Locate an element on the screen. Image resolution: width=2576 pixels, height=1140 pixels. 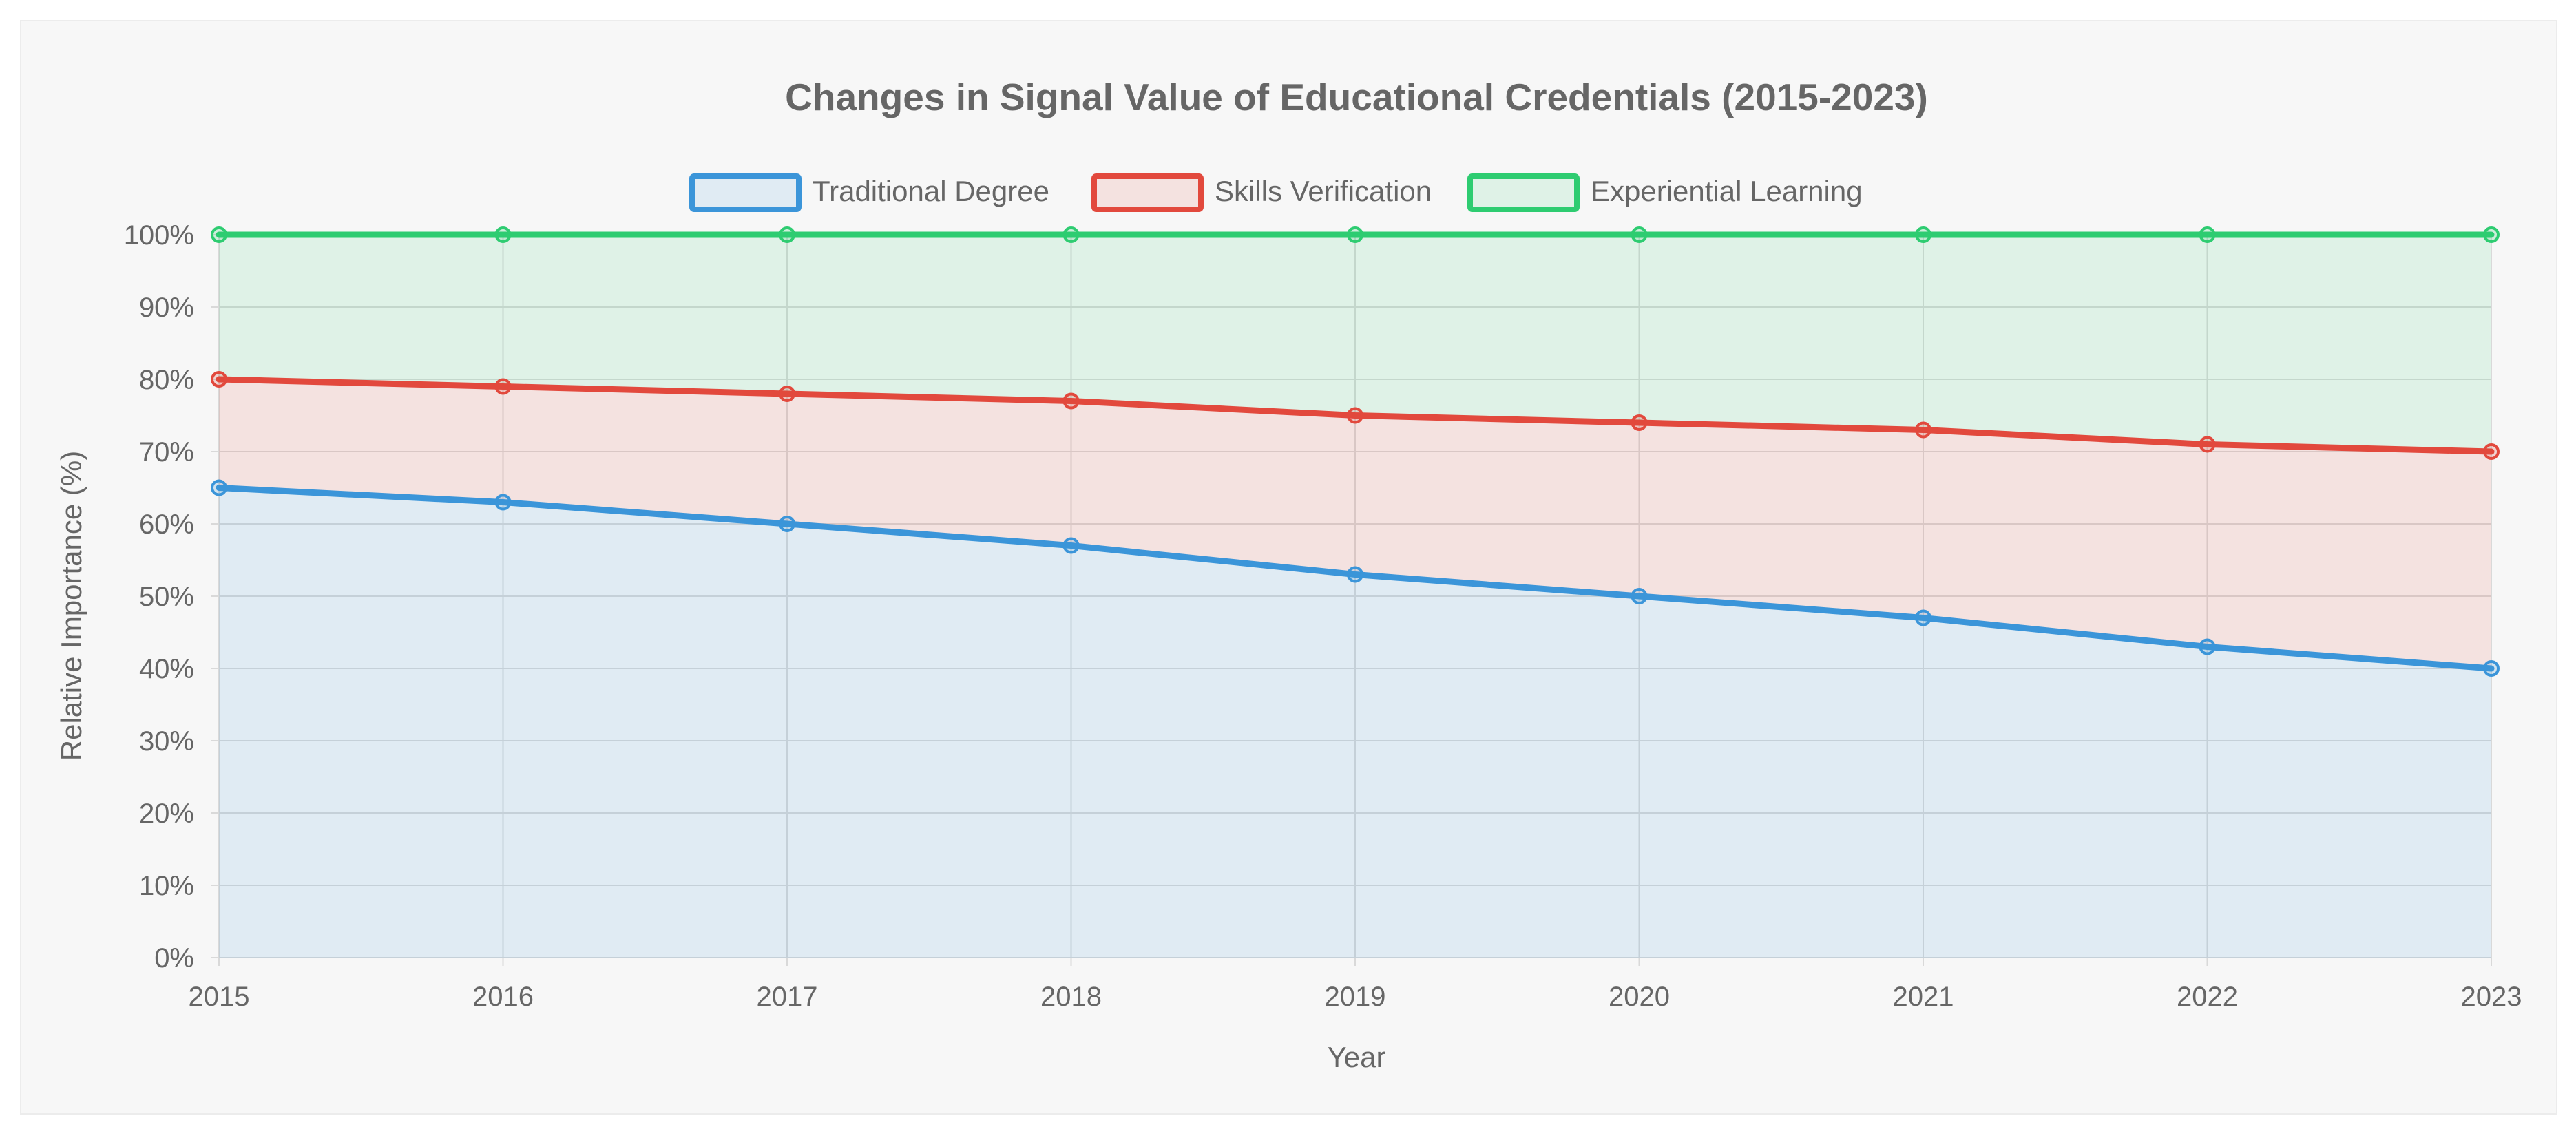
point-experiential-learning-2016 is located at coordinates (503, 234).